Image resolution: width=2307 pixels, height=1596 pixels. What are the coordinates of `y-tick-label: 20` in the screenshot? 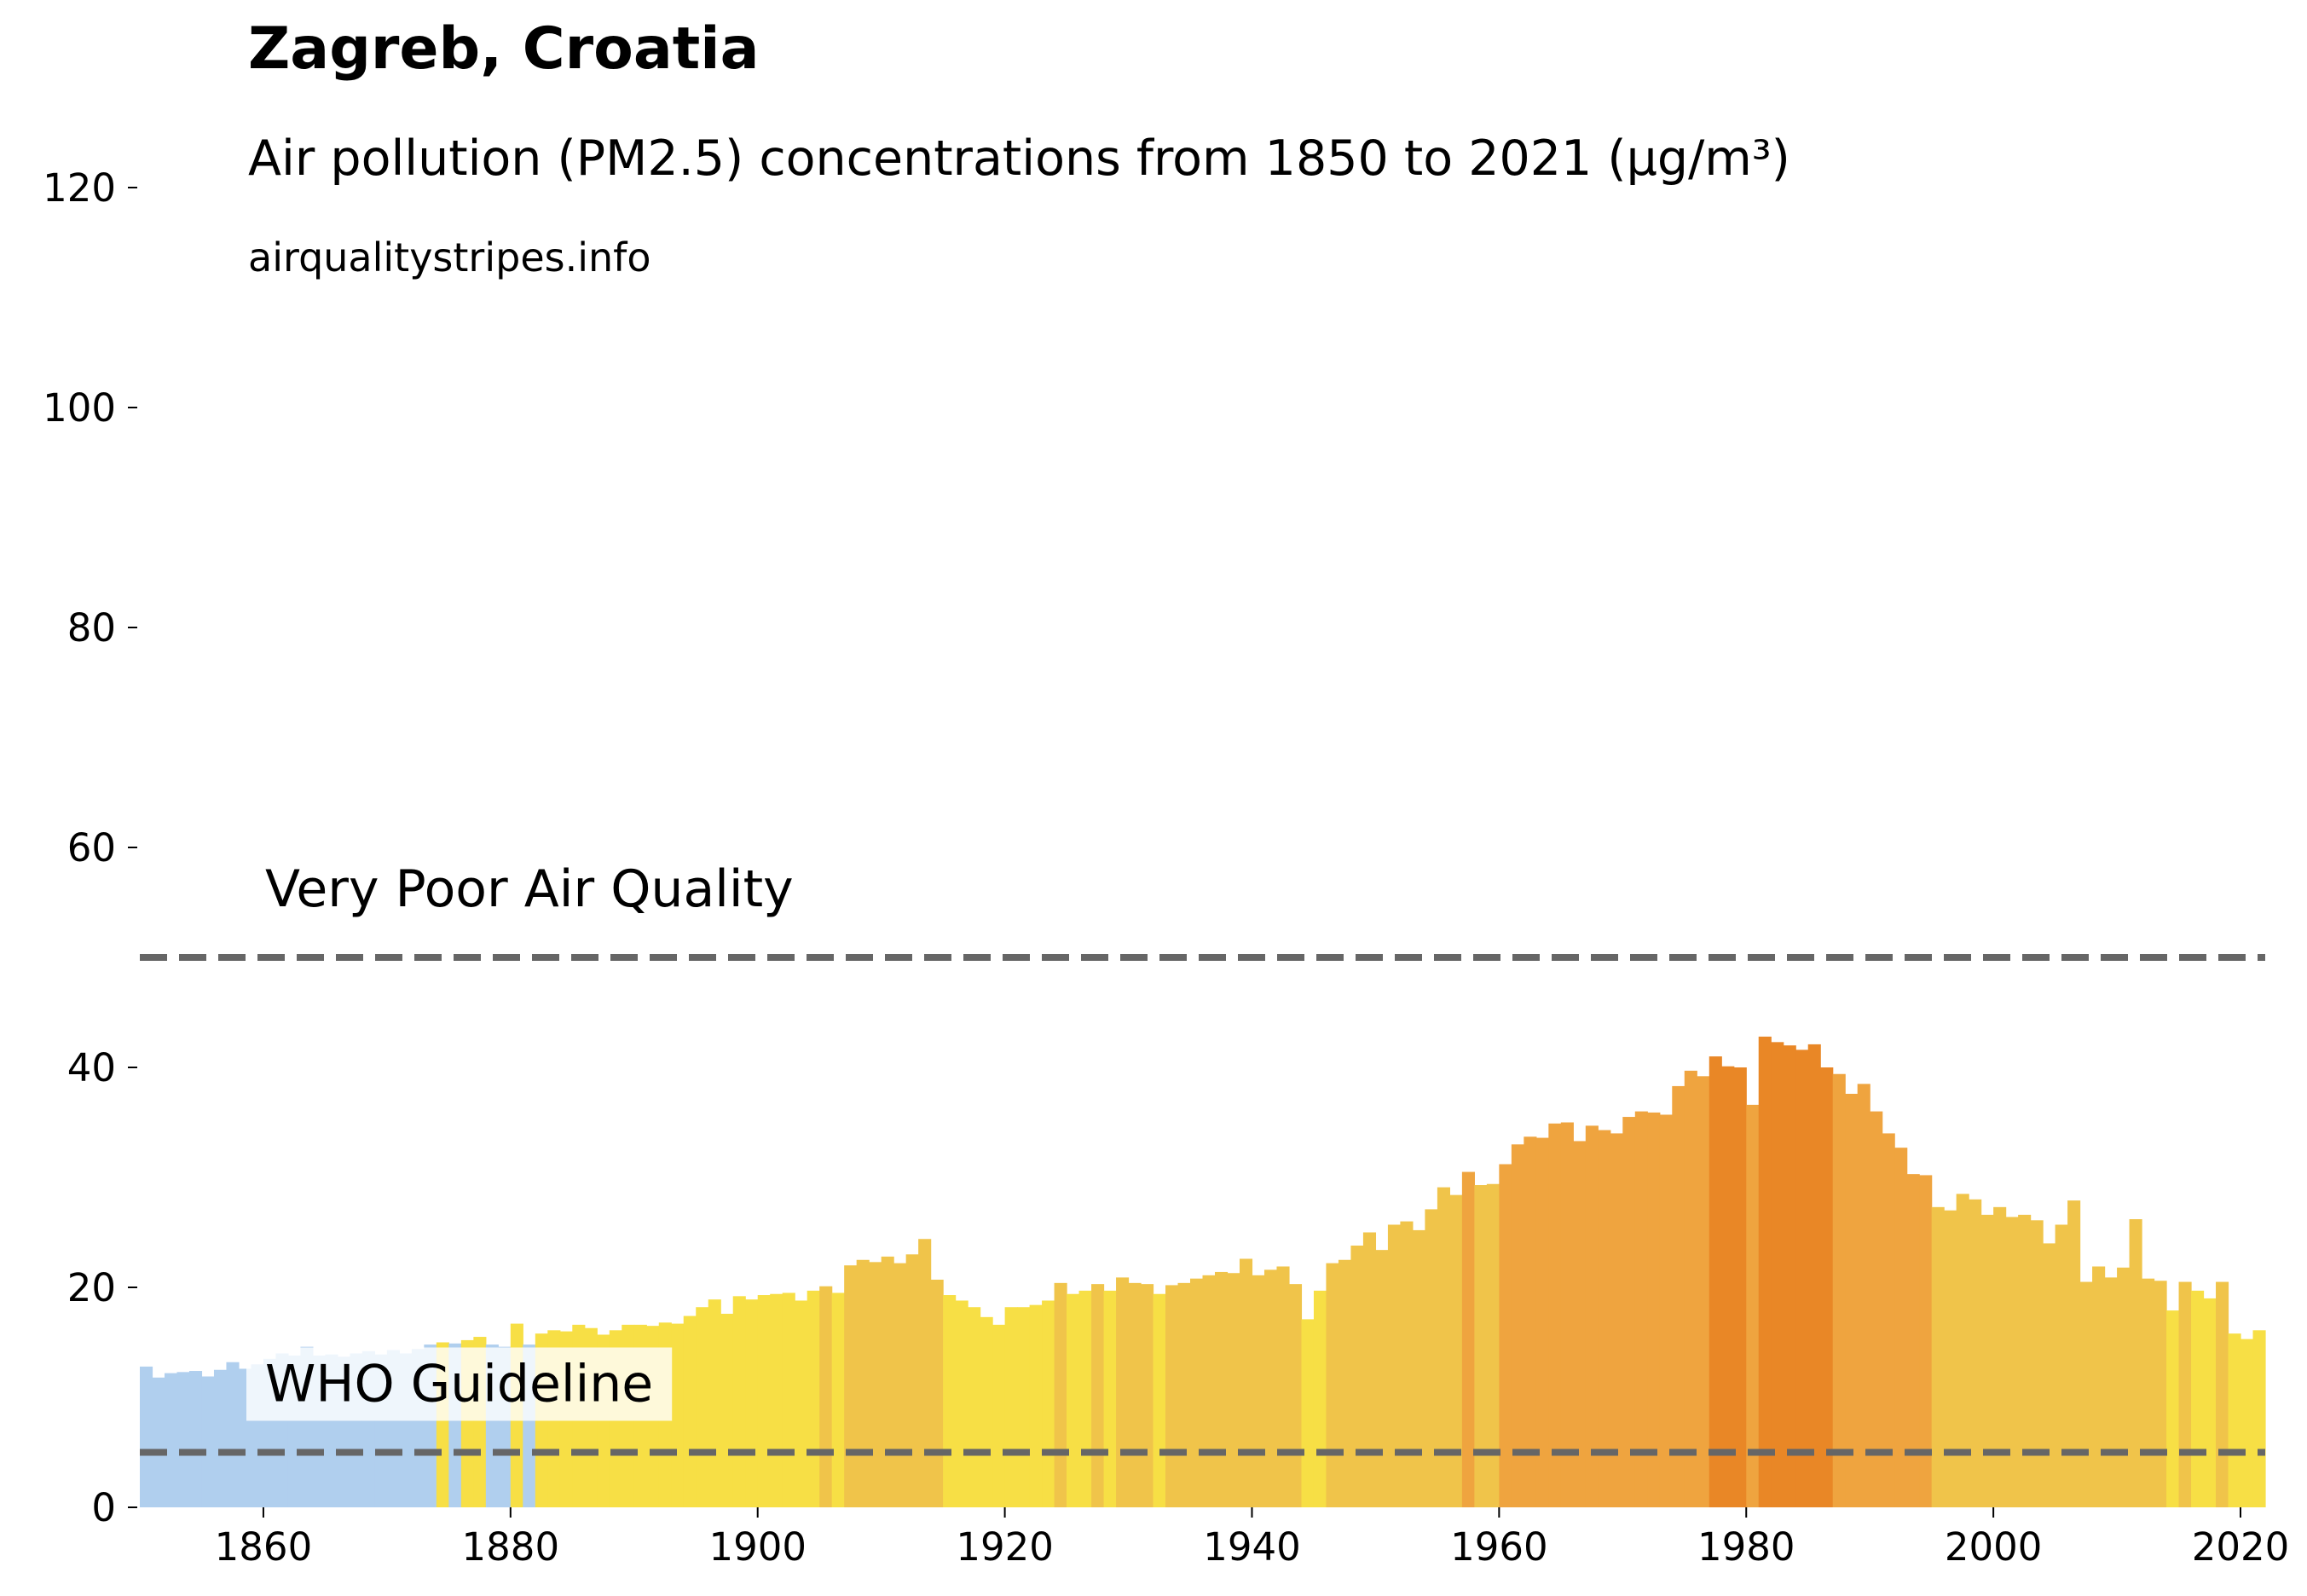 It's located at (91, 1287).